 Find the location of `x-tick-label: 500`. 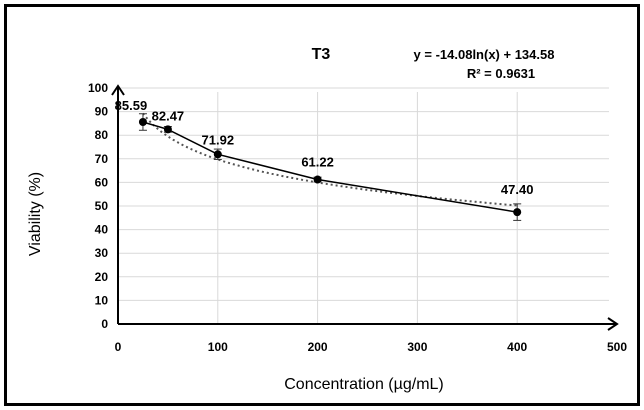

x-tick-label: 500 is located at coordinates (617, 347).